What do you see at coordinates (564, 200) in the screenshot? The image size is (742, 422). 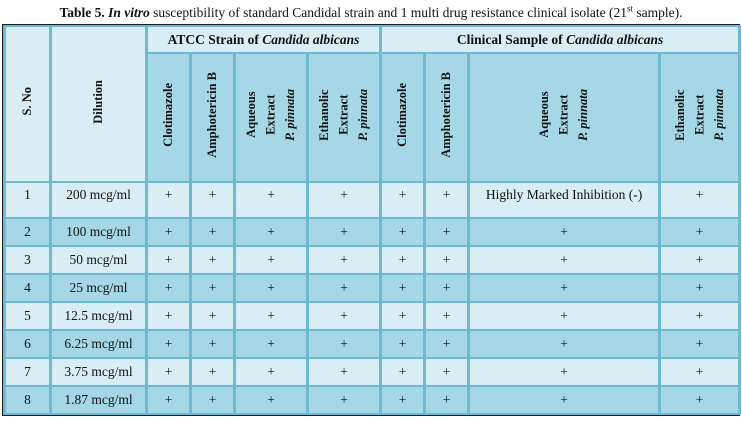 I see `inhibition-note-cell: Highly Marked Inhibition (-)` at bounding box center [564, 200].